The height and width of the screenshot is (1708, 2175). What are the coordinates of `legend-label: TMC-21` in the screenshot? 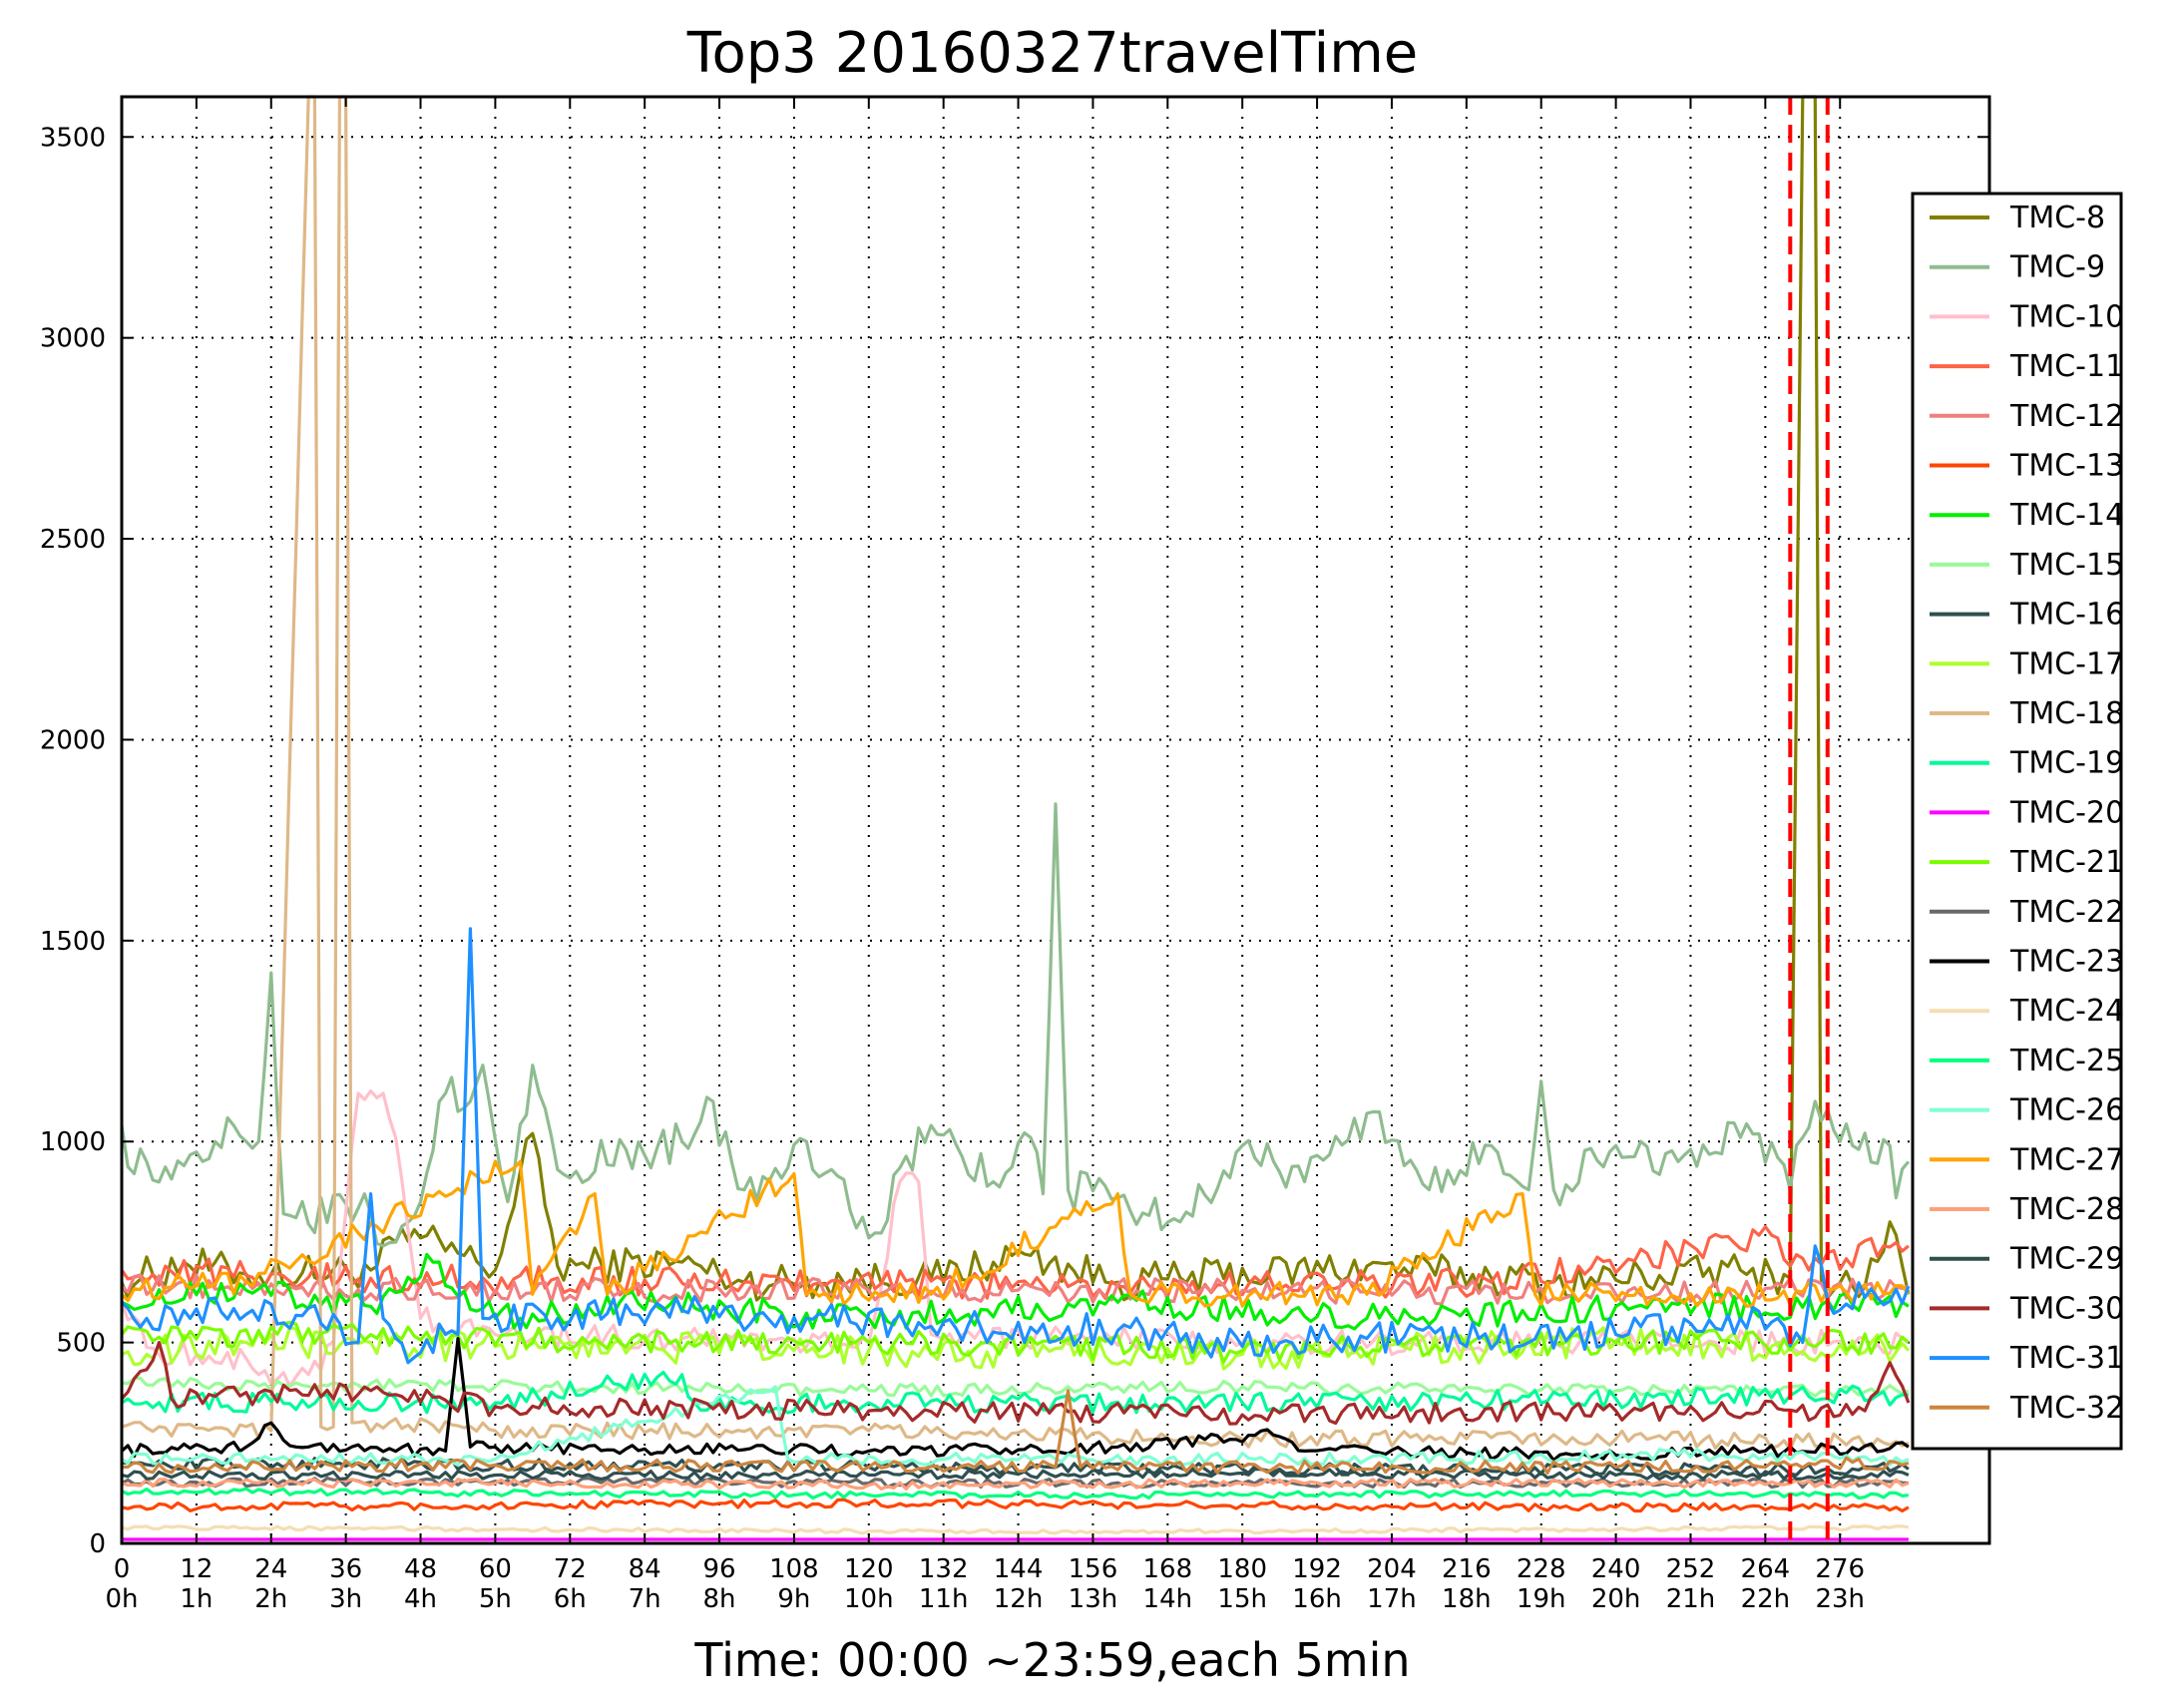 It's located at (2066, 862).